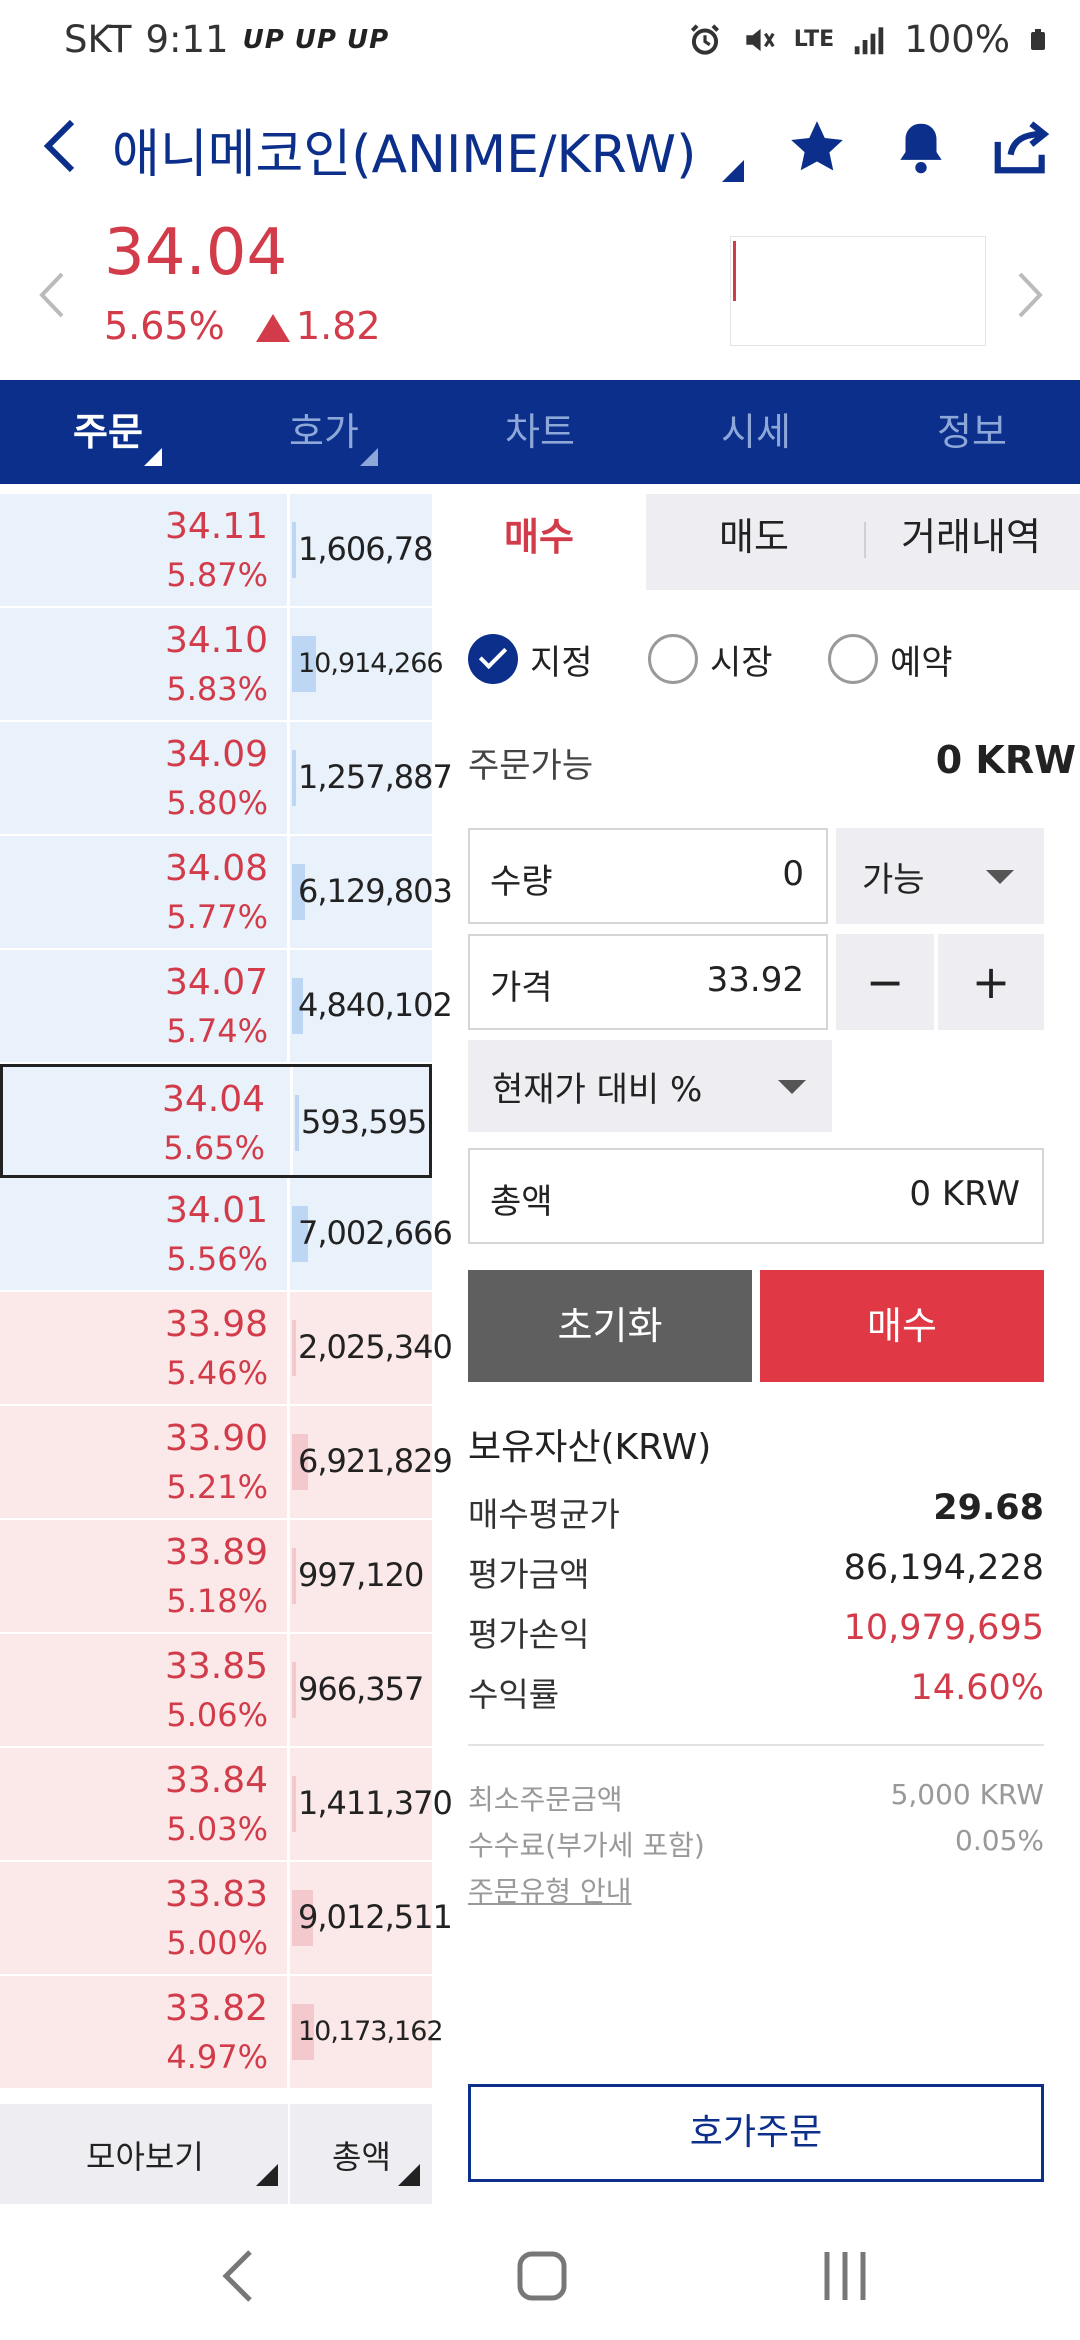 This screenshot has height=2340, width=1080. I want to click on order-type-reserve: 예약, so click(890, 659).